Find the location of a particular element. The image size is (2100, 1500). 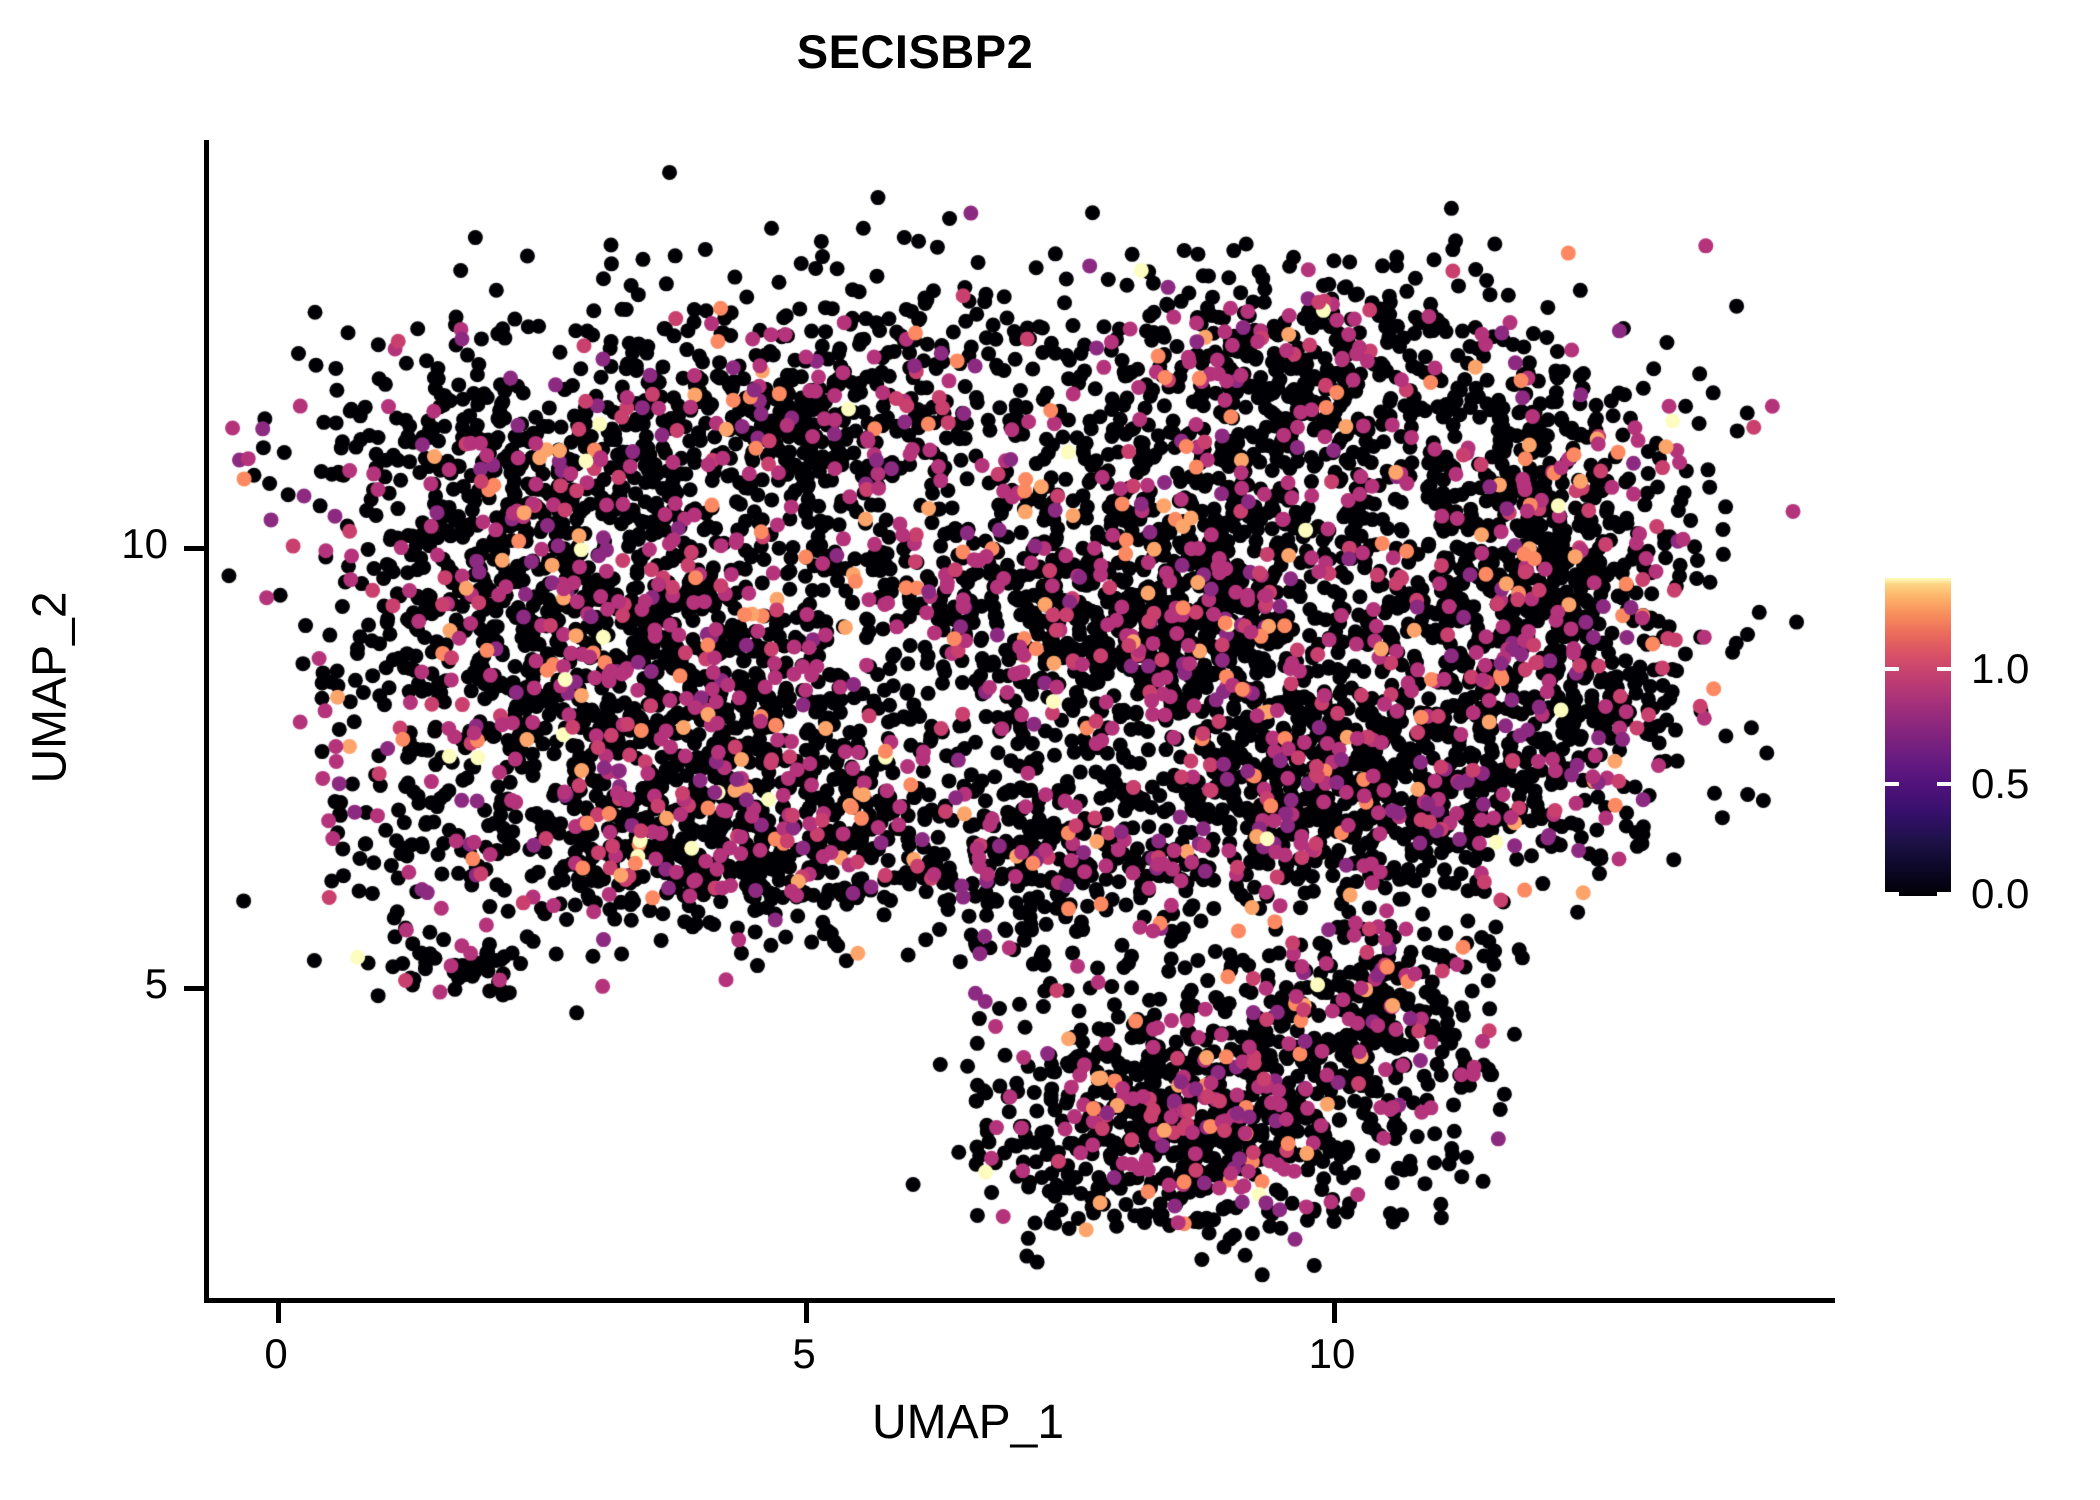

x-axis-title: UMAP_1 is located at coordinates (968, 1422).